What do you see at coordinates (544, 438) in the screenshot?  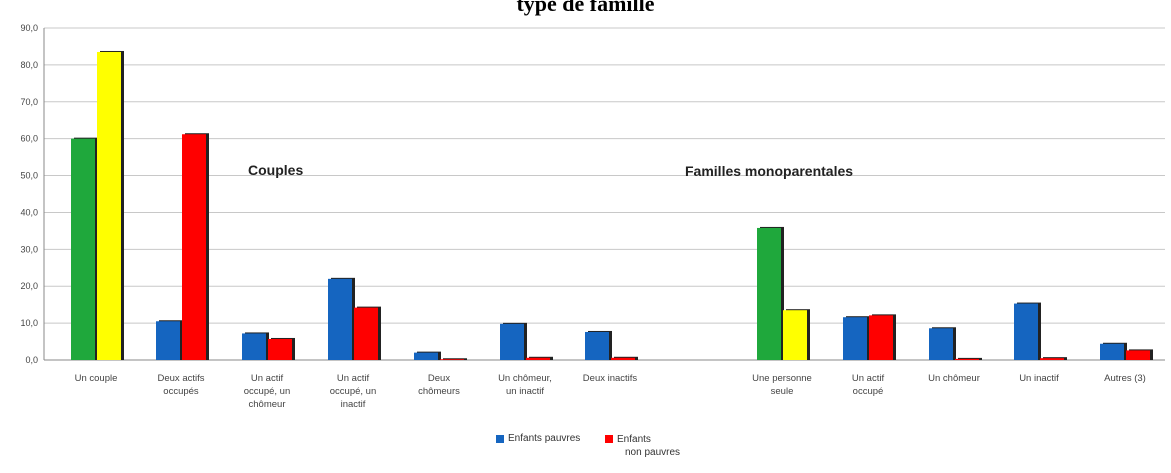 I see `legend-label-pauvres: Enfants pauvres` at bounding box center [544, 438].